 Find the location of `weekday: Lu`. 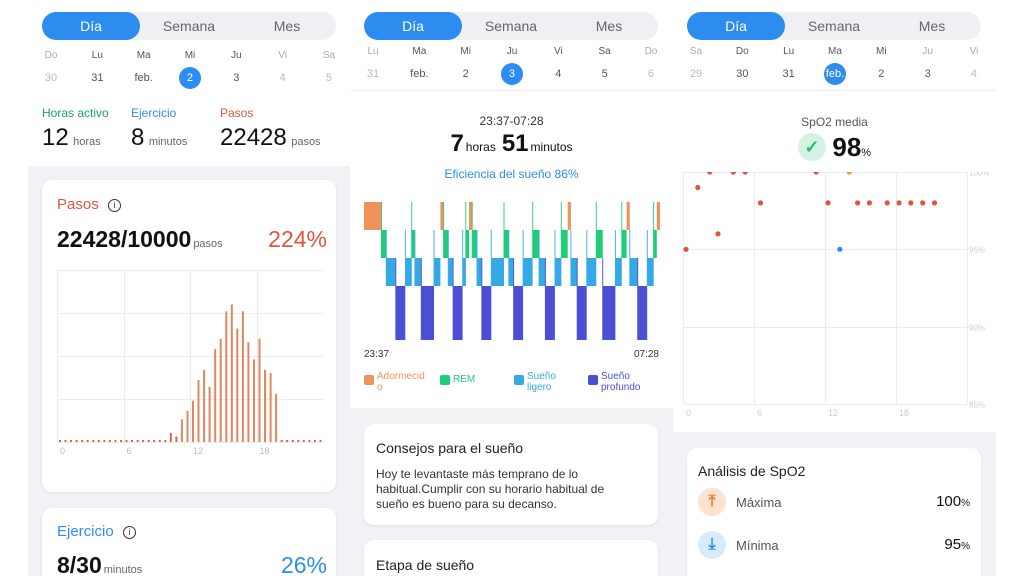

weekday: Lu is located at coordinates (373, 51).